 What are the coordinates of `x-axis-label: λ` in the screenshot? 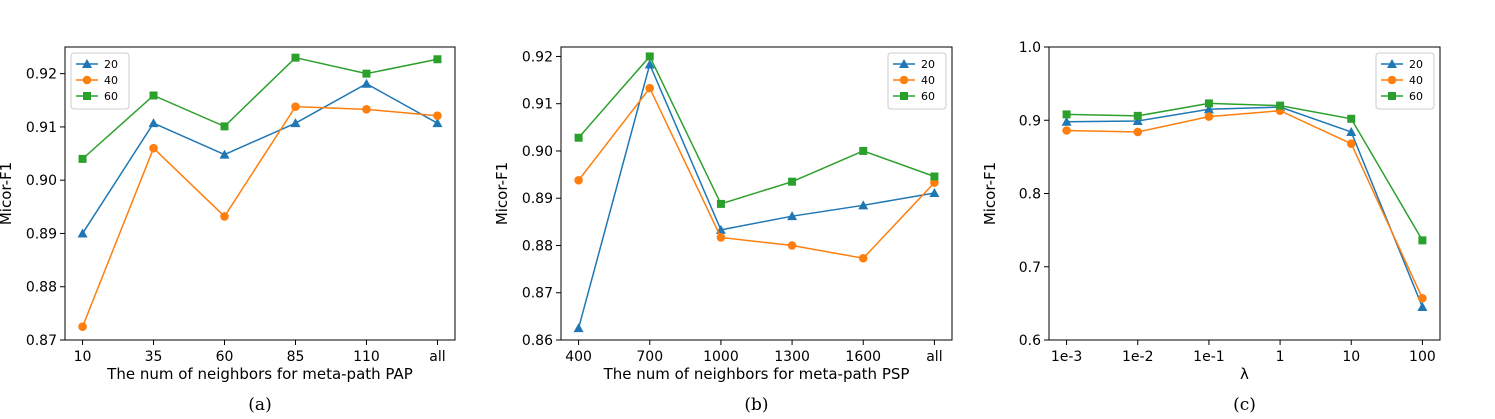 It's located at (1244, 374).